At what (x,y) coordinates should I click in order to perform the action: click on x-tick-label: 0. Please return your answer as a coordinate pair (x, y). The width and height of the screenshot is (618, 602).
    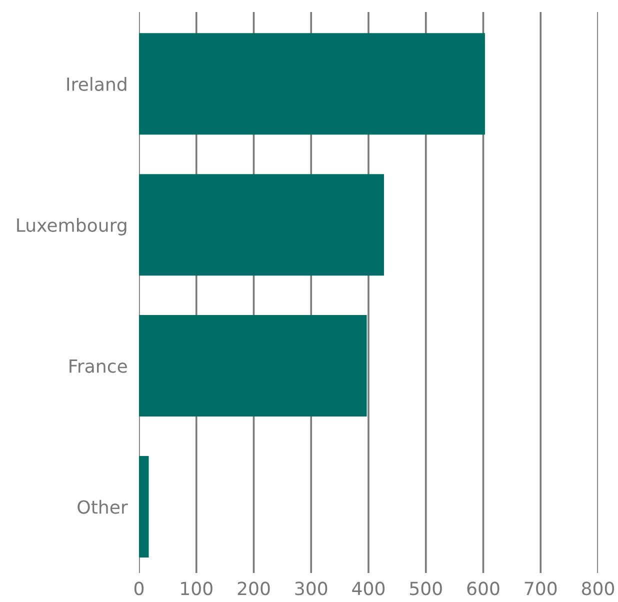
    Looking at the image, I should click on (139, 589).